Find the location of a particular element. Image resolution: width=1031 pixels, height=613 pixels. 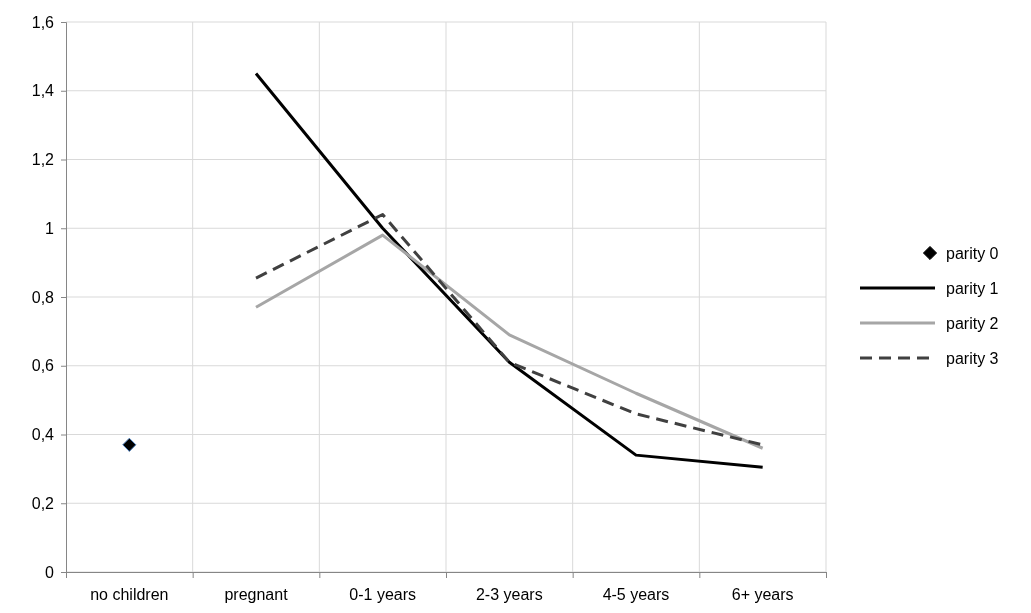

y-tick-label: 1,4 is located at coordinates (43, 91).